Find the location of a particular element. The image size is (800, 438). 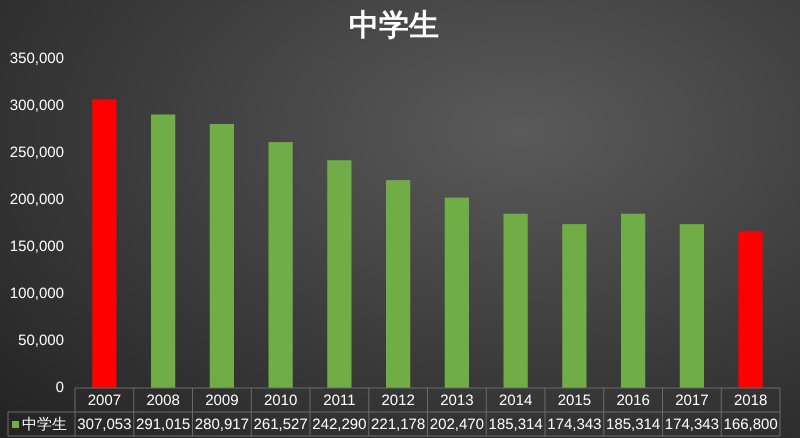

chart-title: 中学生 is located at coordinates (394, 25).